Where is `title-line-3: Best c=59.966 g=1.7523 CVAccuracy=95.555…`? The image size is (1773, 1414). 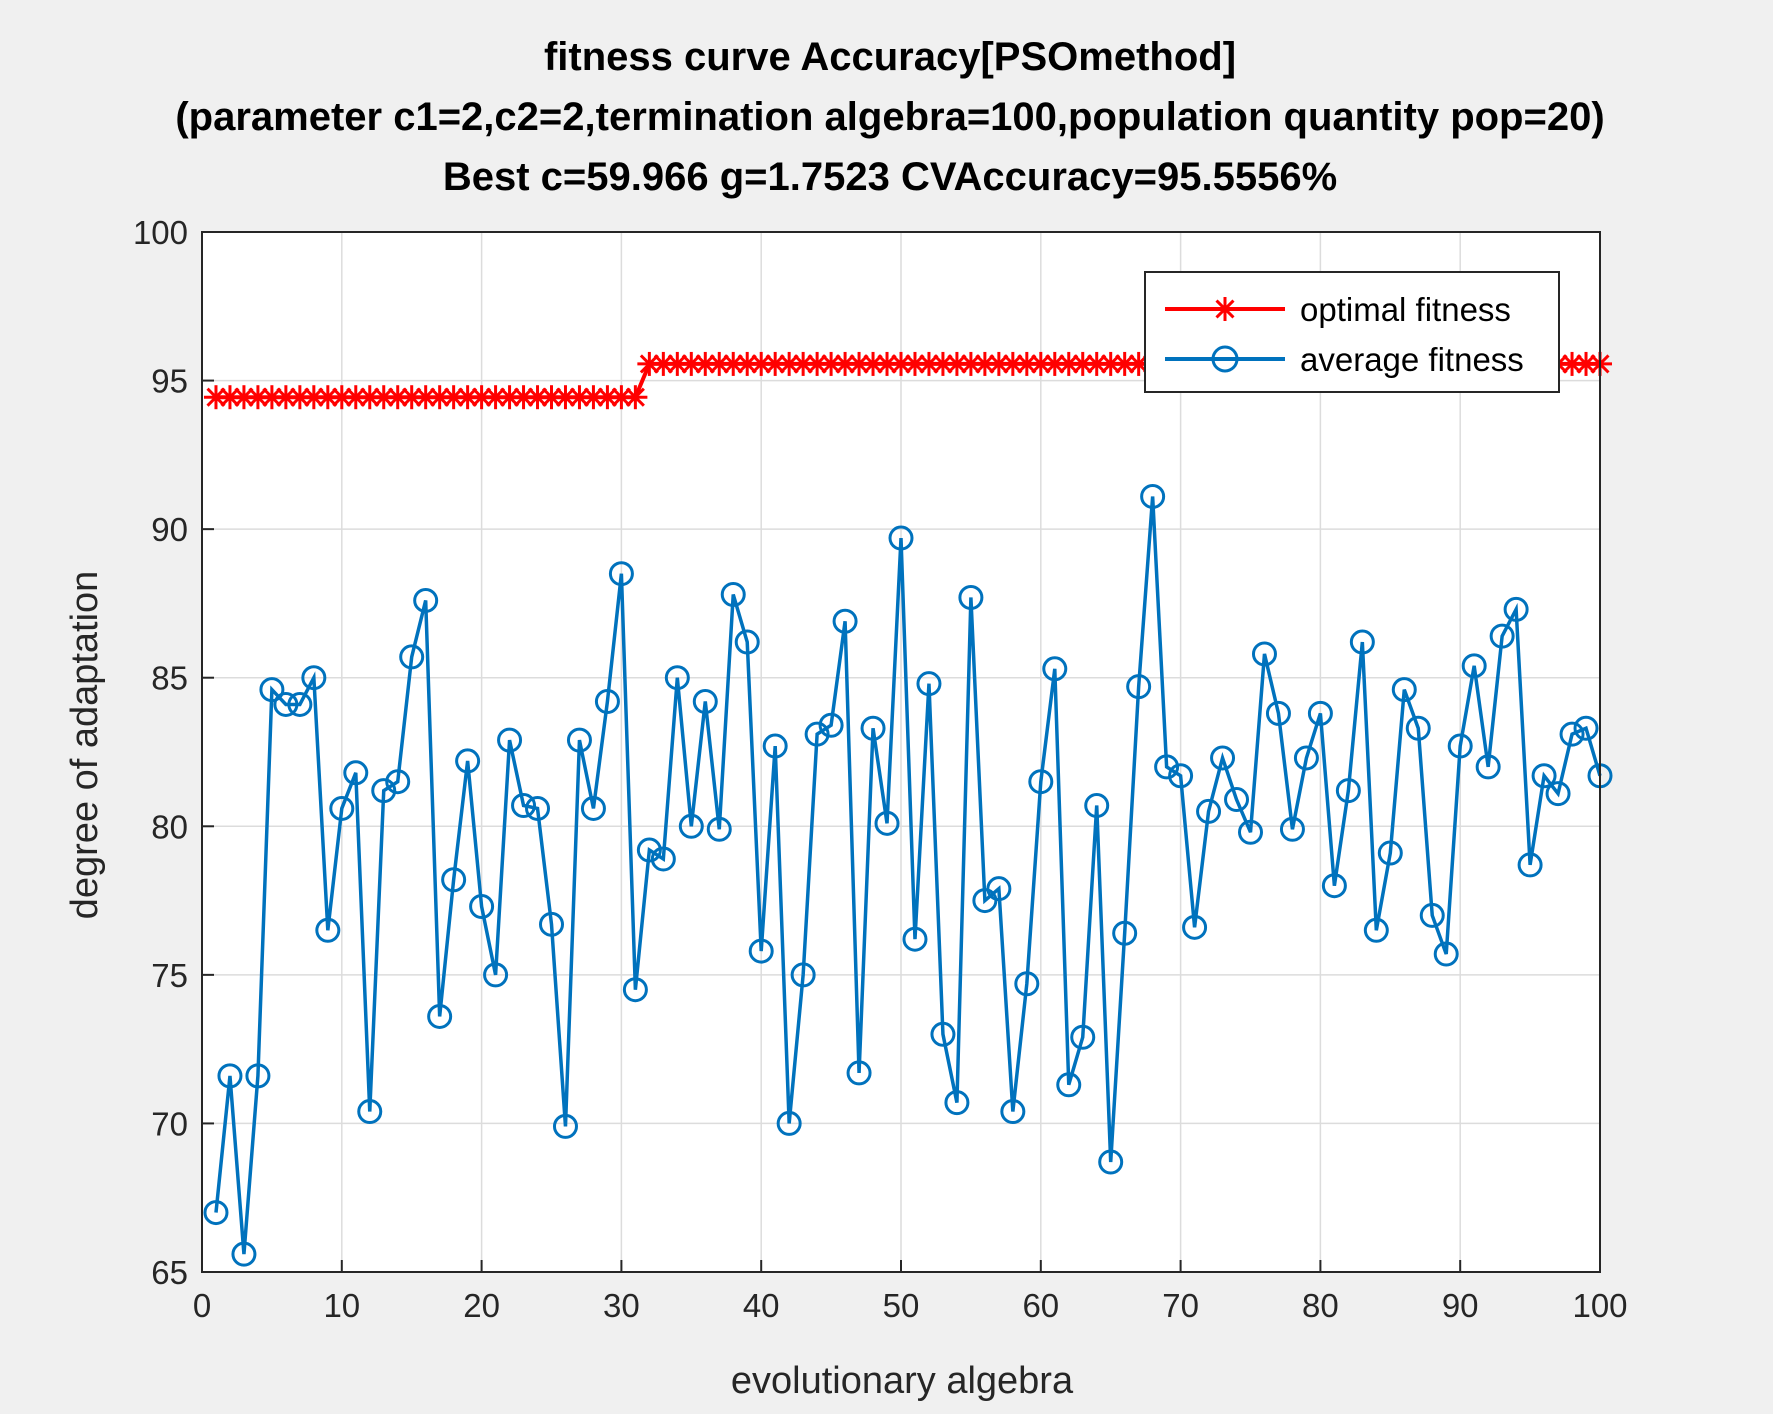
title-line-3: Best c=59.966 g=1.7523 CVAccuracy=95.555… is located at coordinates (890, 177).